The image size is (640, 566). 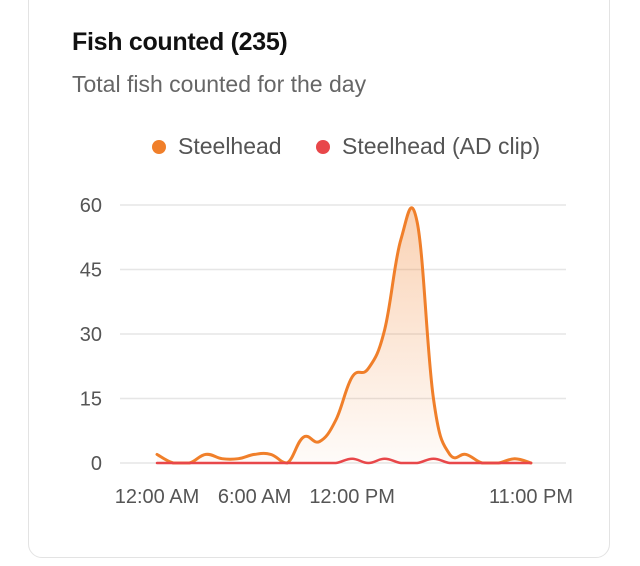 What do you see at coordinates (91, 400) in the screenshot?
I see `y-tick-label: 15` at bounding box center [91, 400].